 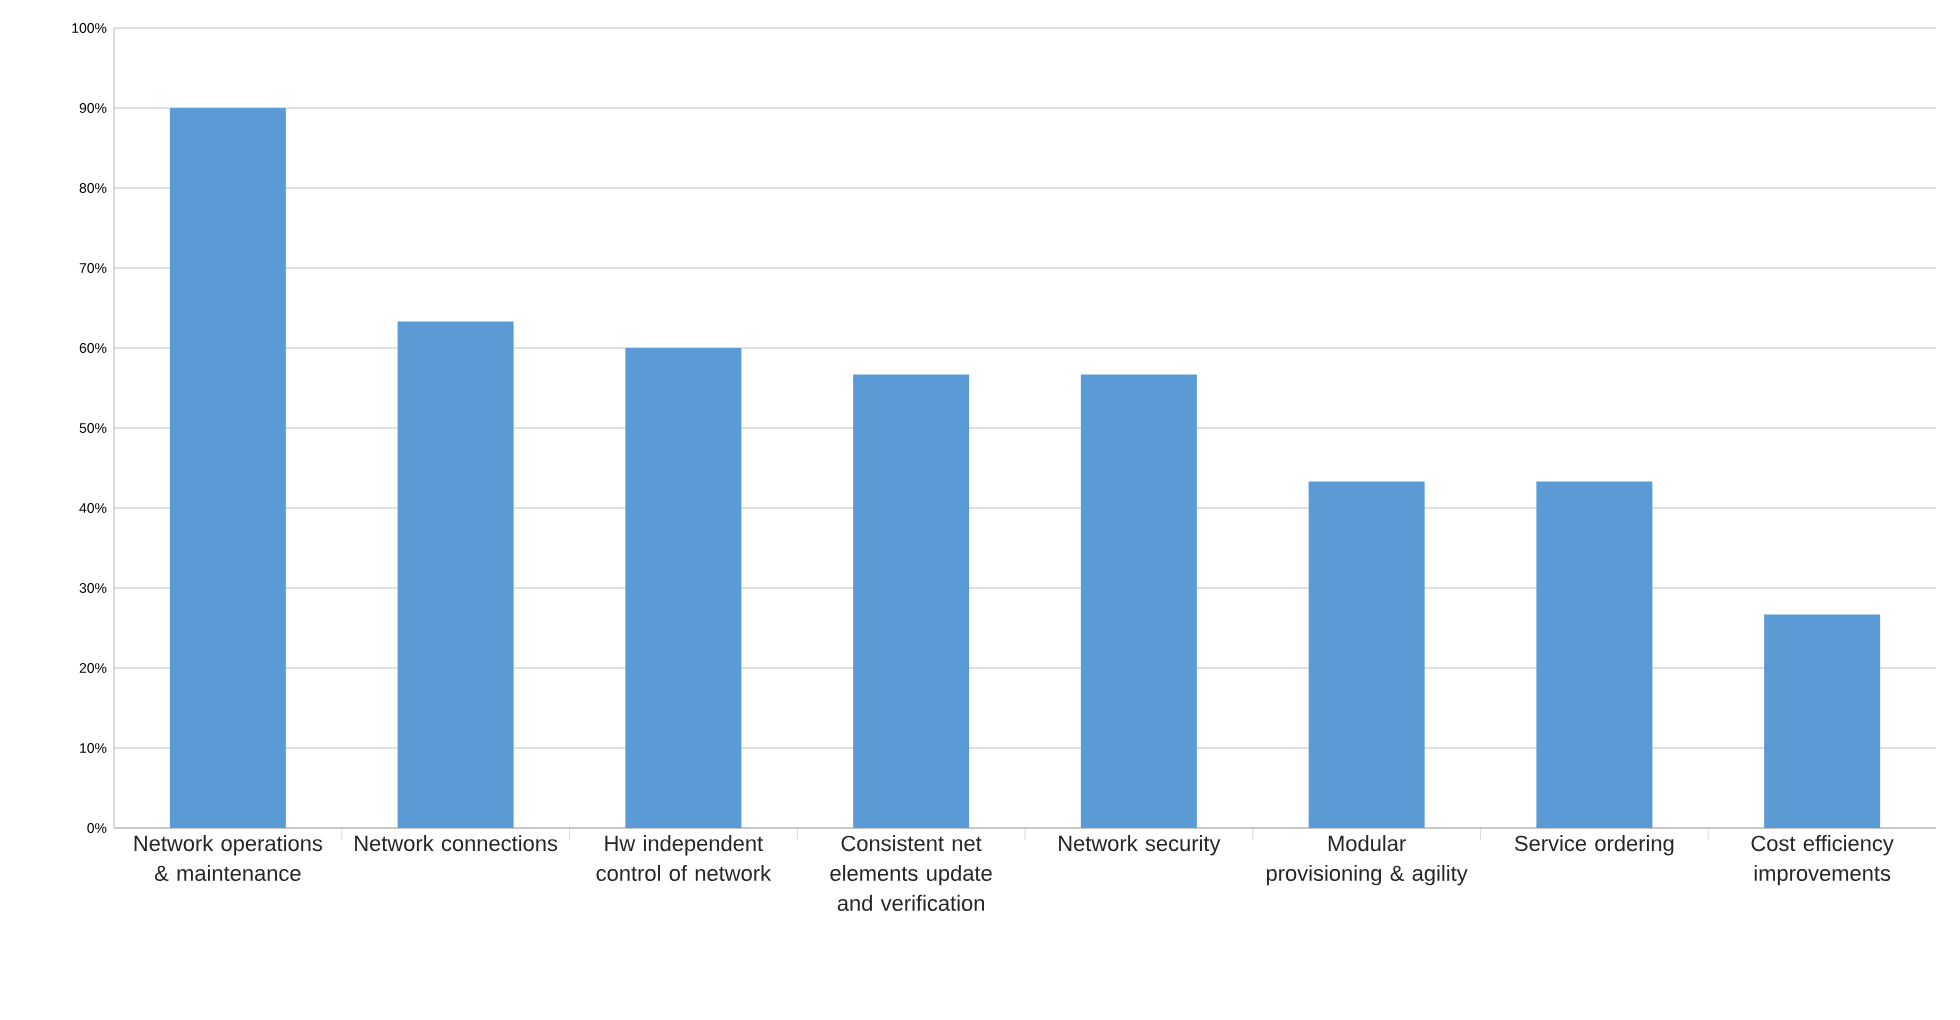 What do you see at coordinates (1367, 860) in the screenshot?
I see `x-tick-label: Modular provisioning & agility` at bounding box center [1367, 860].